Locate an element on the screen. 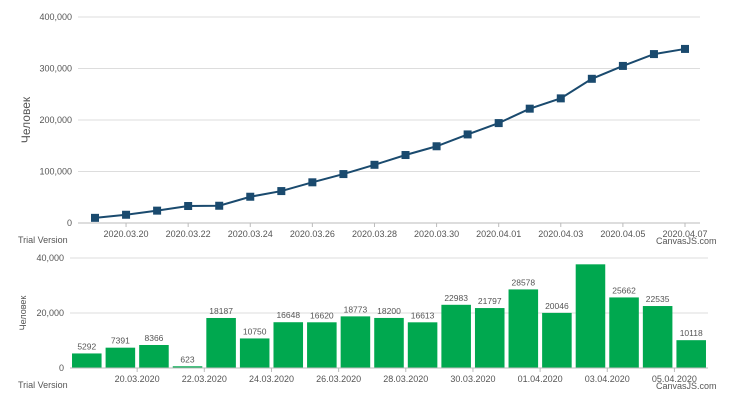  x-tick-label: 03.04.2020 is located at coordinates (607, 379).